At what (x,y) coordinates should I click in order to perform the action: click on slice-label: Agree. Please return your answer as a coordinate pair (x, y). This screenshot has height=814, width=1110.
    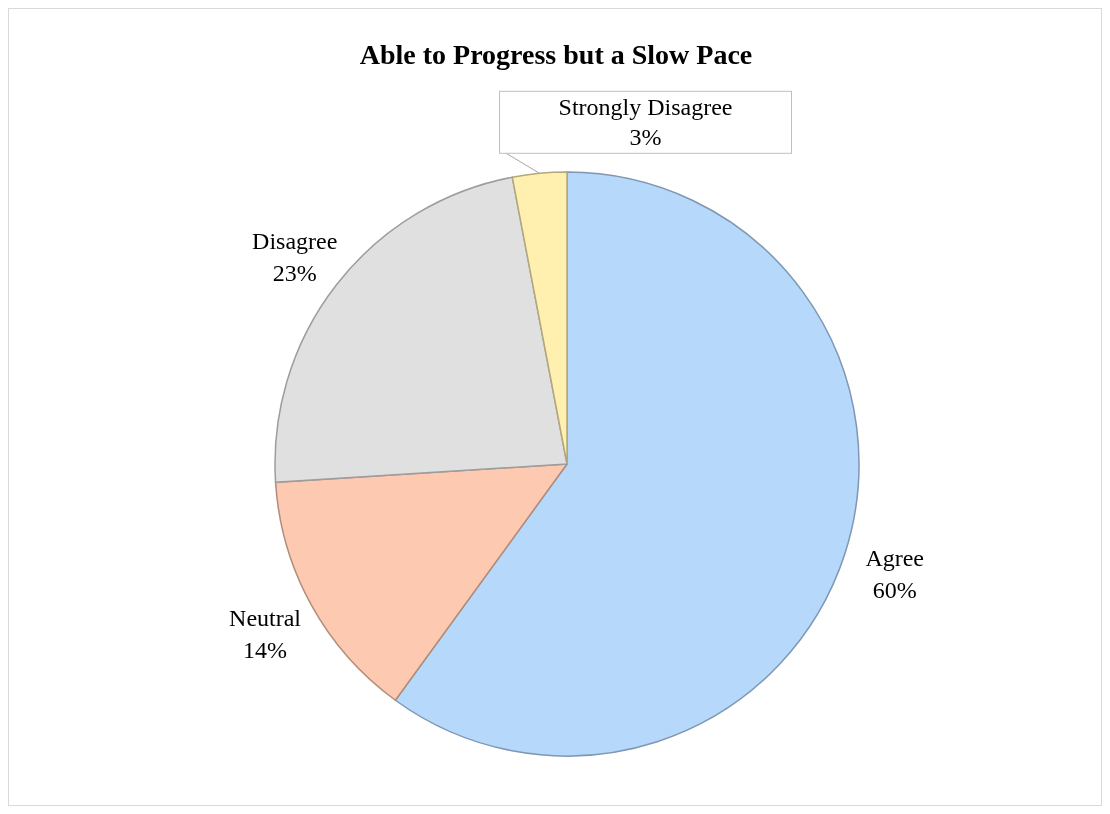
    Looking at the image, I should click on (895, 558).